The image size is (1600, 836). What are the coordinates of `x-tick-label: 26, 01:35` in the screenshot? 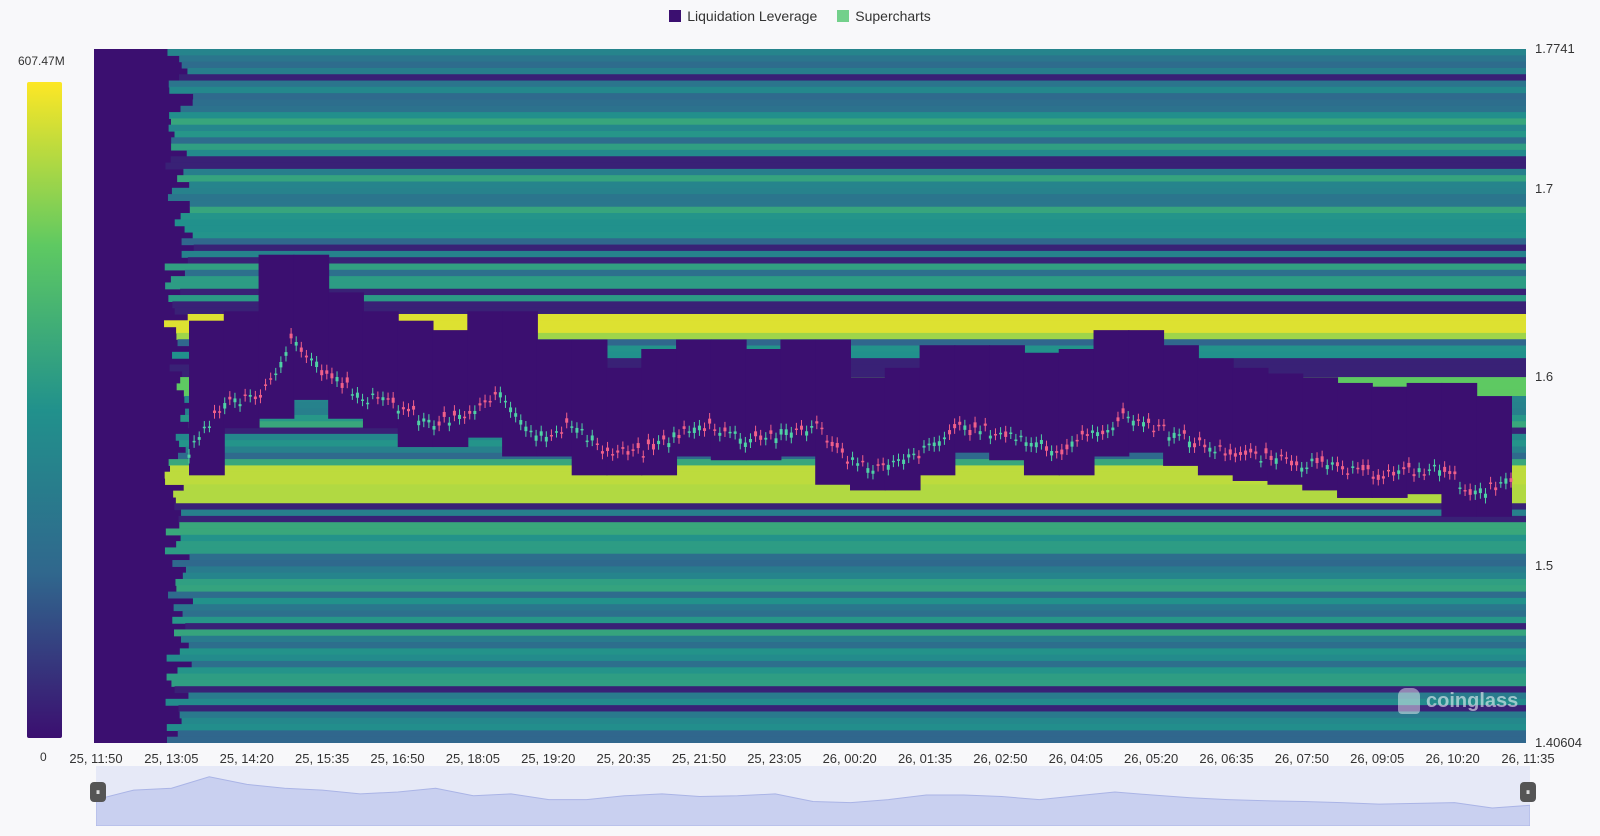 It's located at (925, 758).